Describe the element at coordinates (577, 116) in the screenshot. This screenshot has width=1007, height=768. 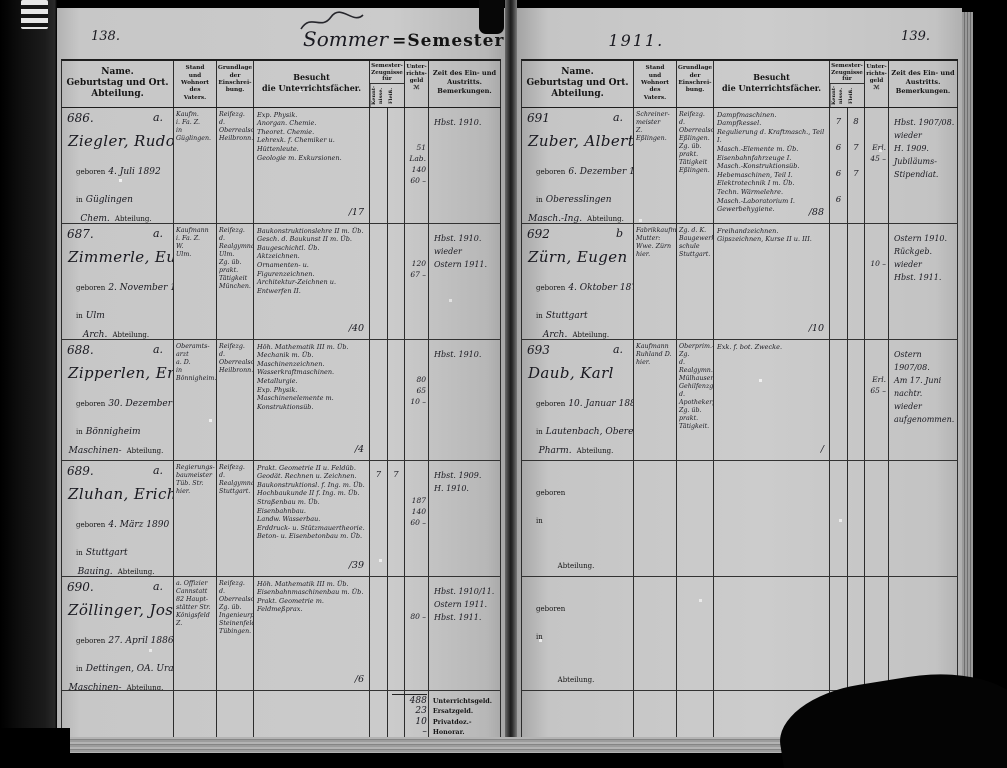
I see `entry-head: 691 a.` at that location.